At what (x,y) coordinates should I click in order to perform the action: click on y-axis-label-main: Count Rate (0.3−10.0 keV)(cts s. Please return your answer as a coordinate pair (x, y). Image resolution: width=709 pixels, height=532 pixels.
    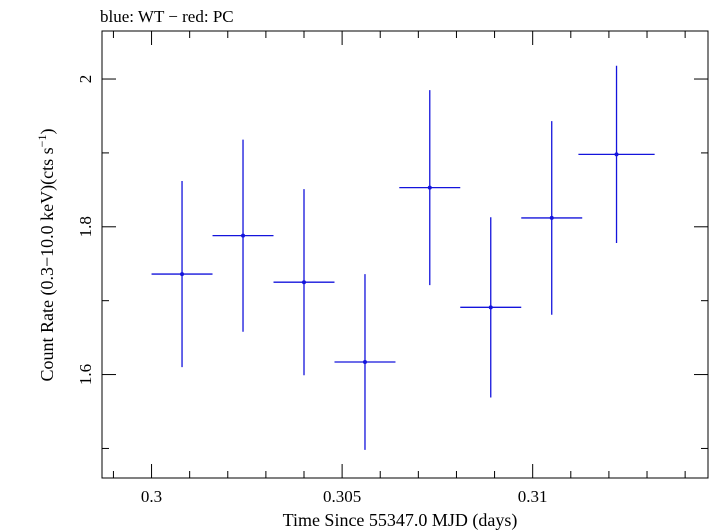
    Looking at the image, I should click on (47, 264).